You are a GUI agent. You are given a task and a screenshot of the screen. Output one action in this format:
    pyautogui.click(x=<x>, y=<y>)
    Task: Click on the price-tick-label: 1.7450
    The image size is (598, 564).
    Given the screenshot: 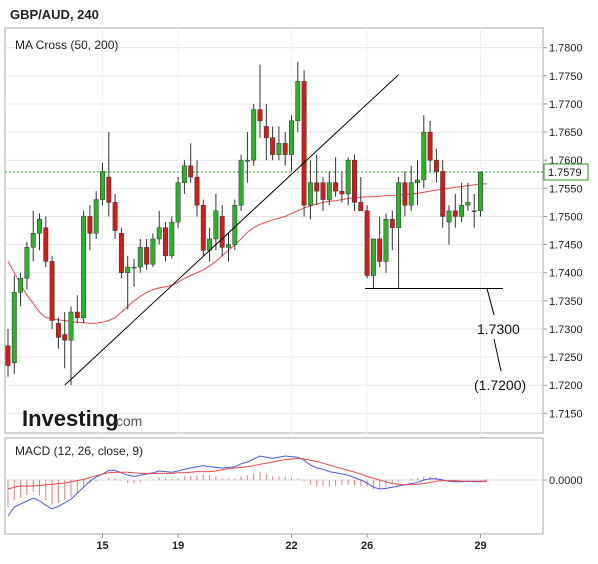 What is the action you would take?
    pyautogui.click(x=566, y=246)
    